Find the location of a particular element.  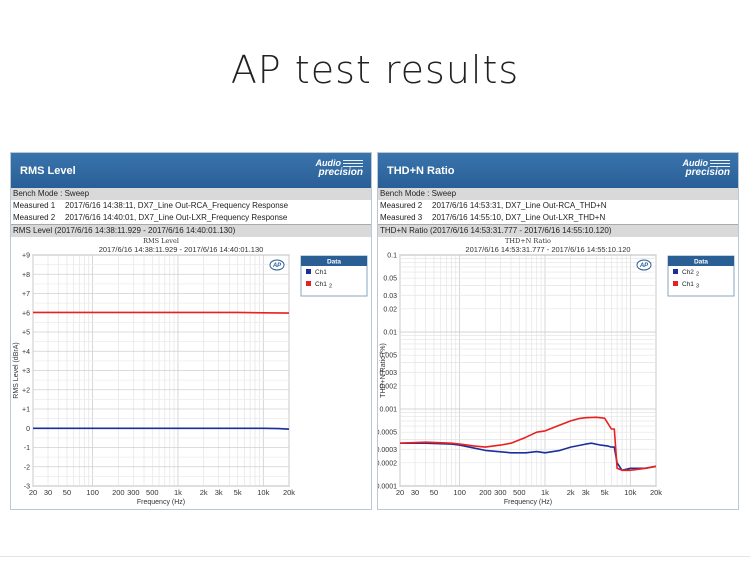

legend-label: Ch1 3 is located at coordinates (690, 285).